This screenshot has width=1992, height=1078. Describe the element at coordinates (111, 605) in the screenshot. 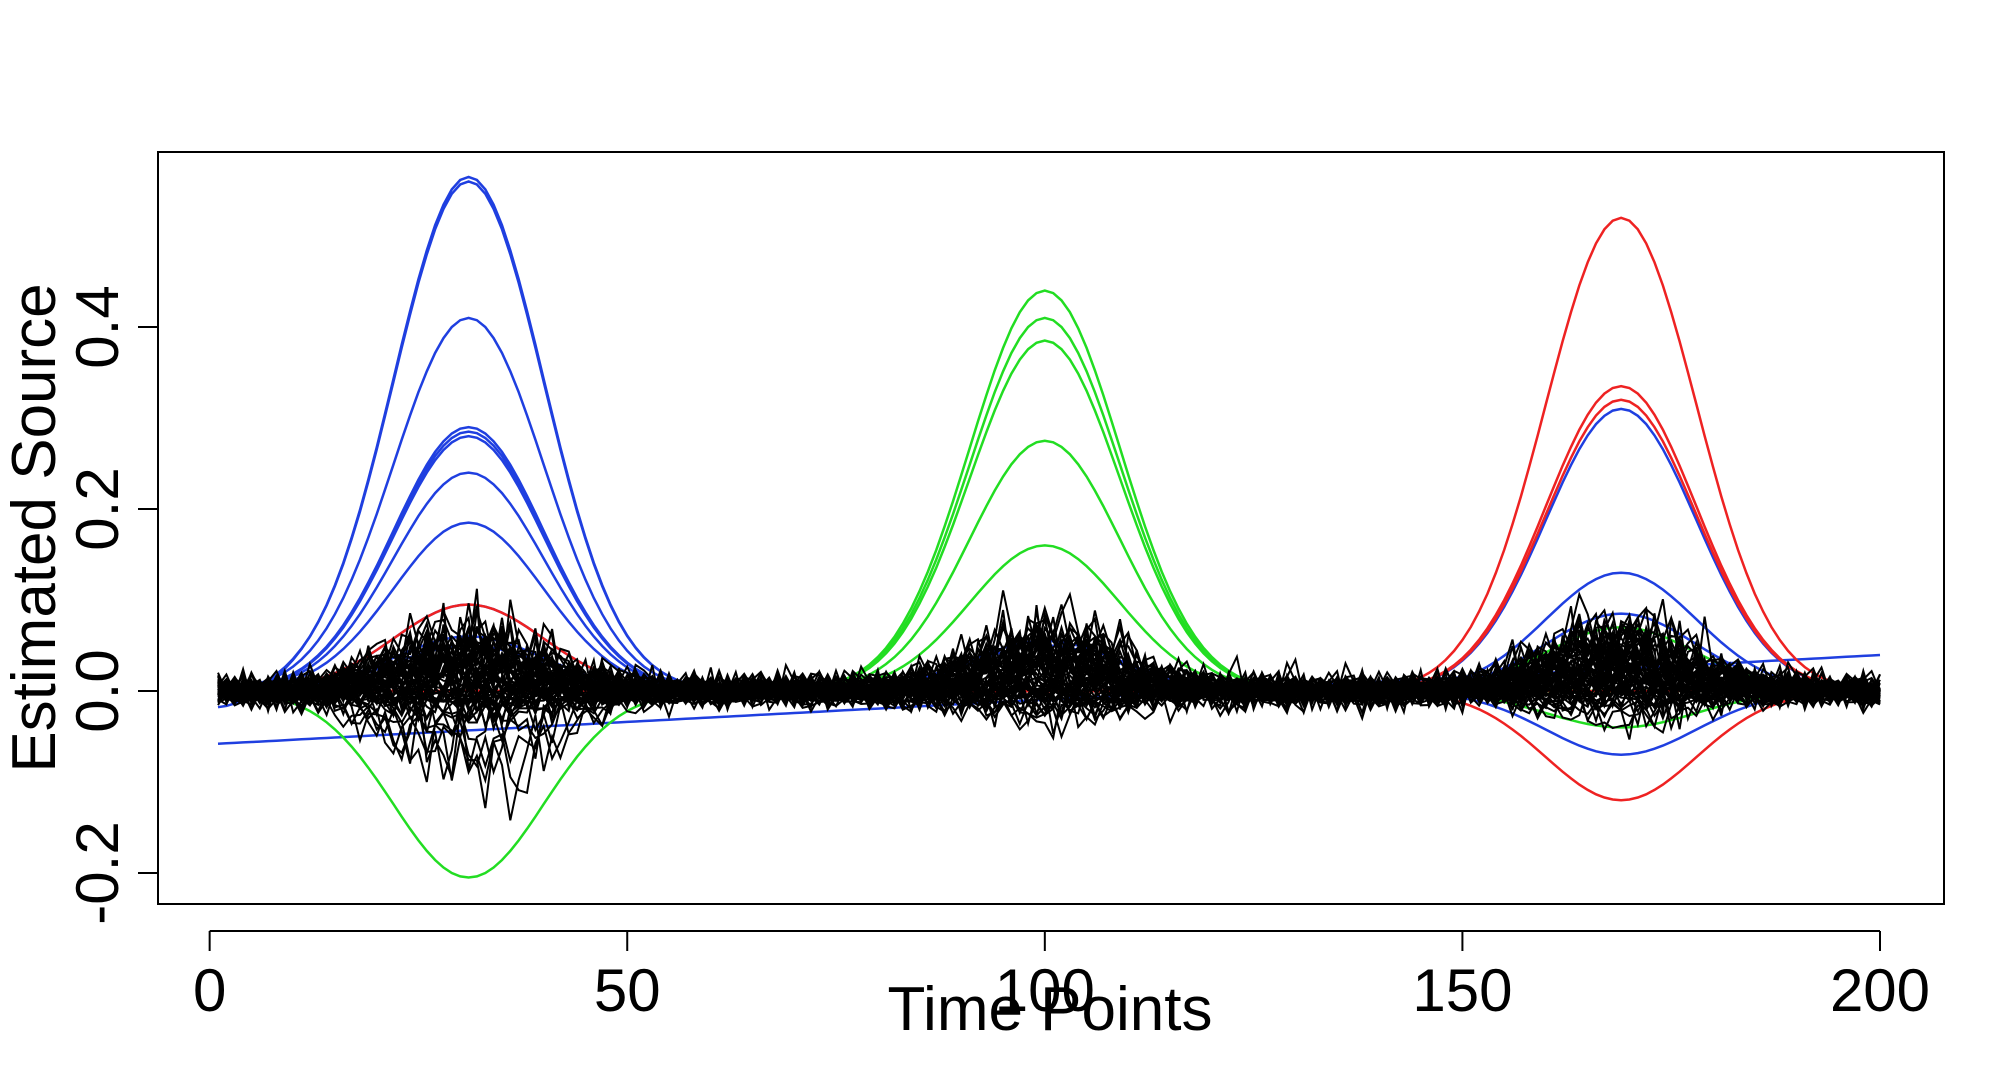

I see `y-axis: -0.2 0.0 0.2 0.4` at that location.